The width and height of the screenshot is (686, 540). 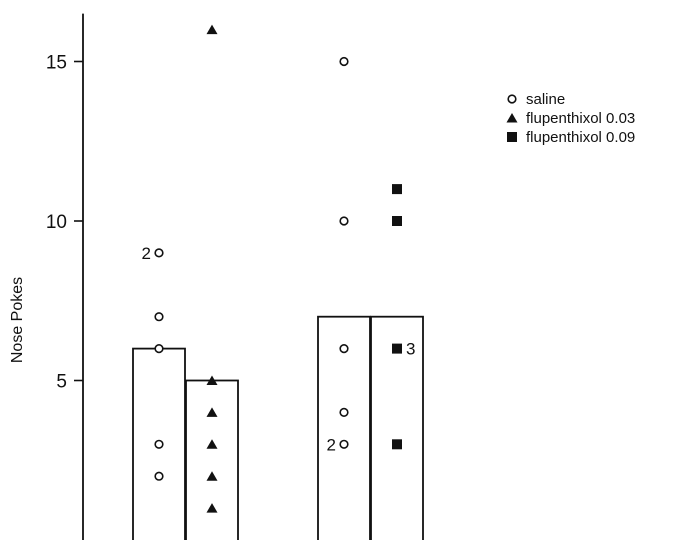 I want to click on y-tick-label: 10, so click(x=56, y=222).